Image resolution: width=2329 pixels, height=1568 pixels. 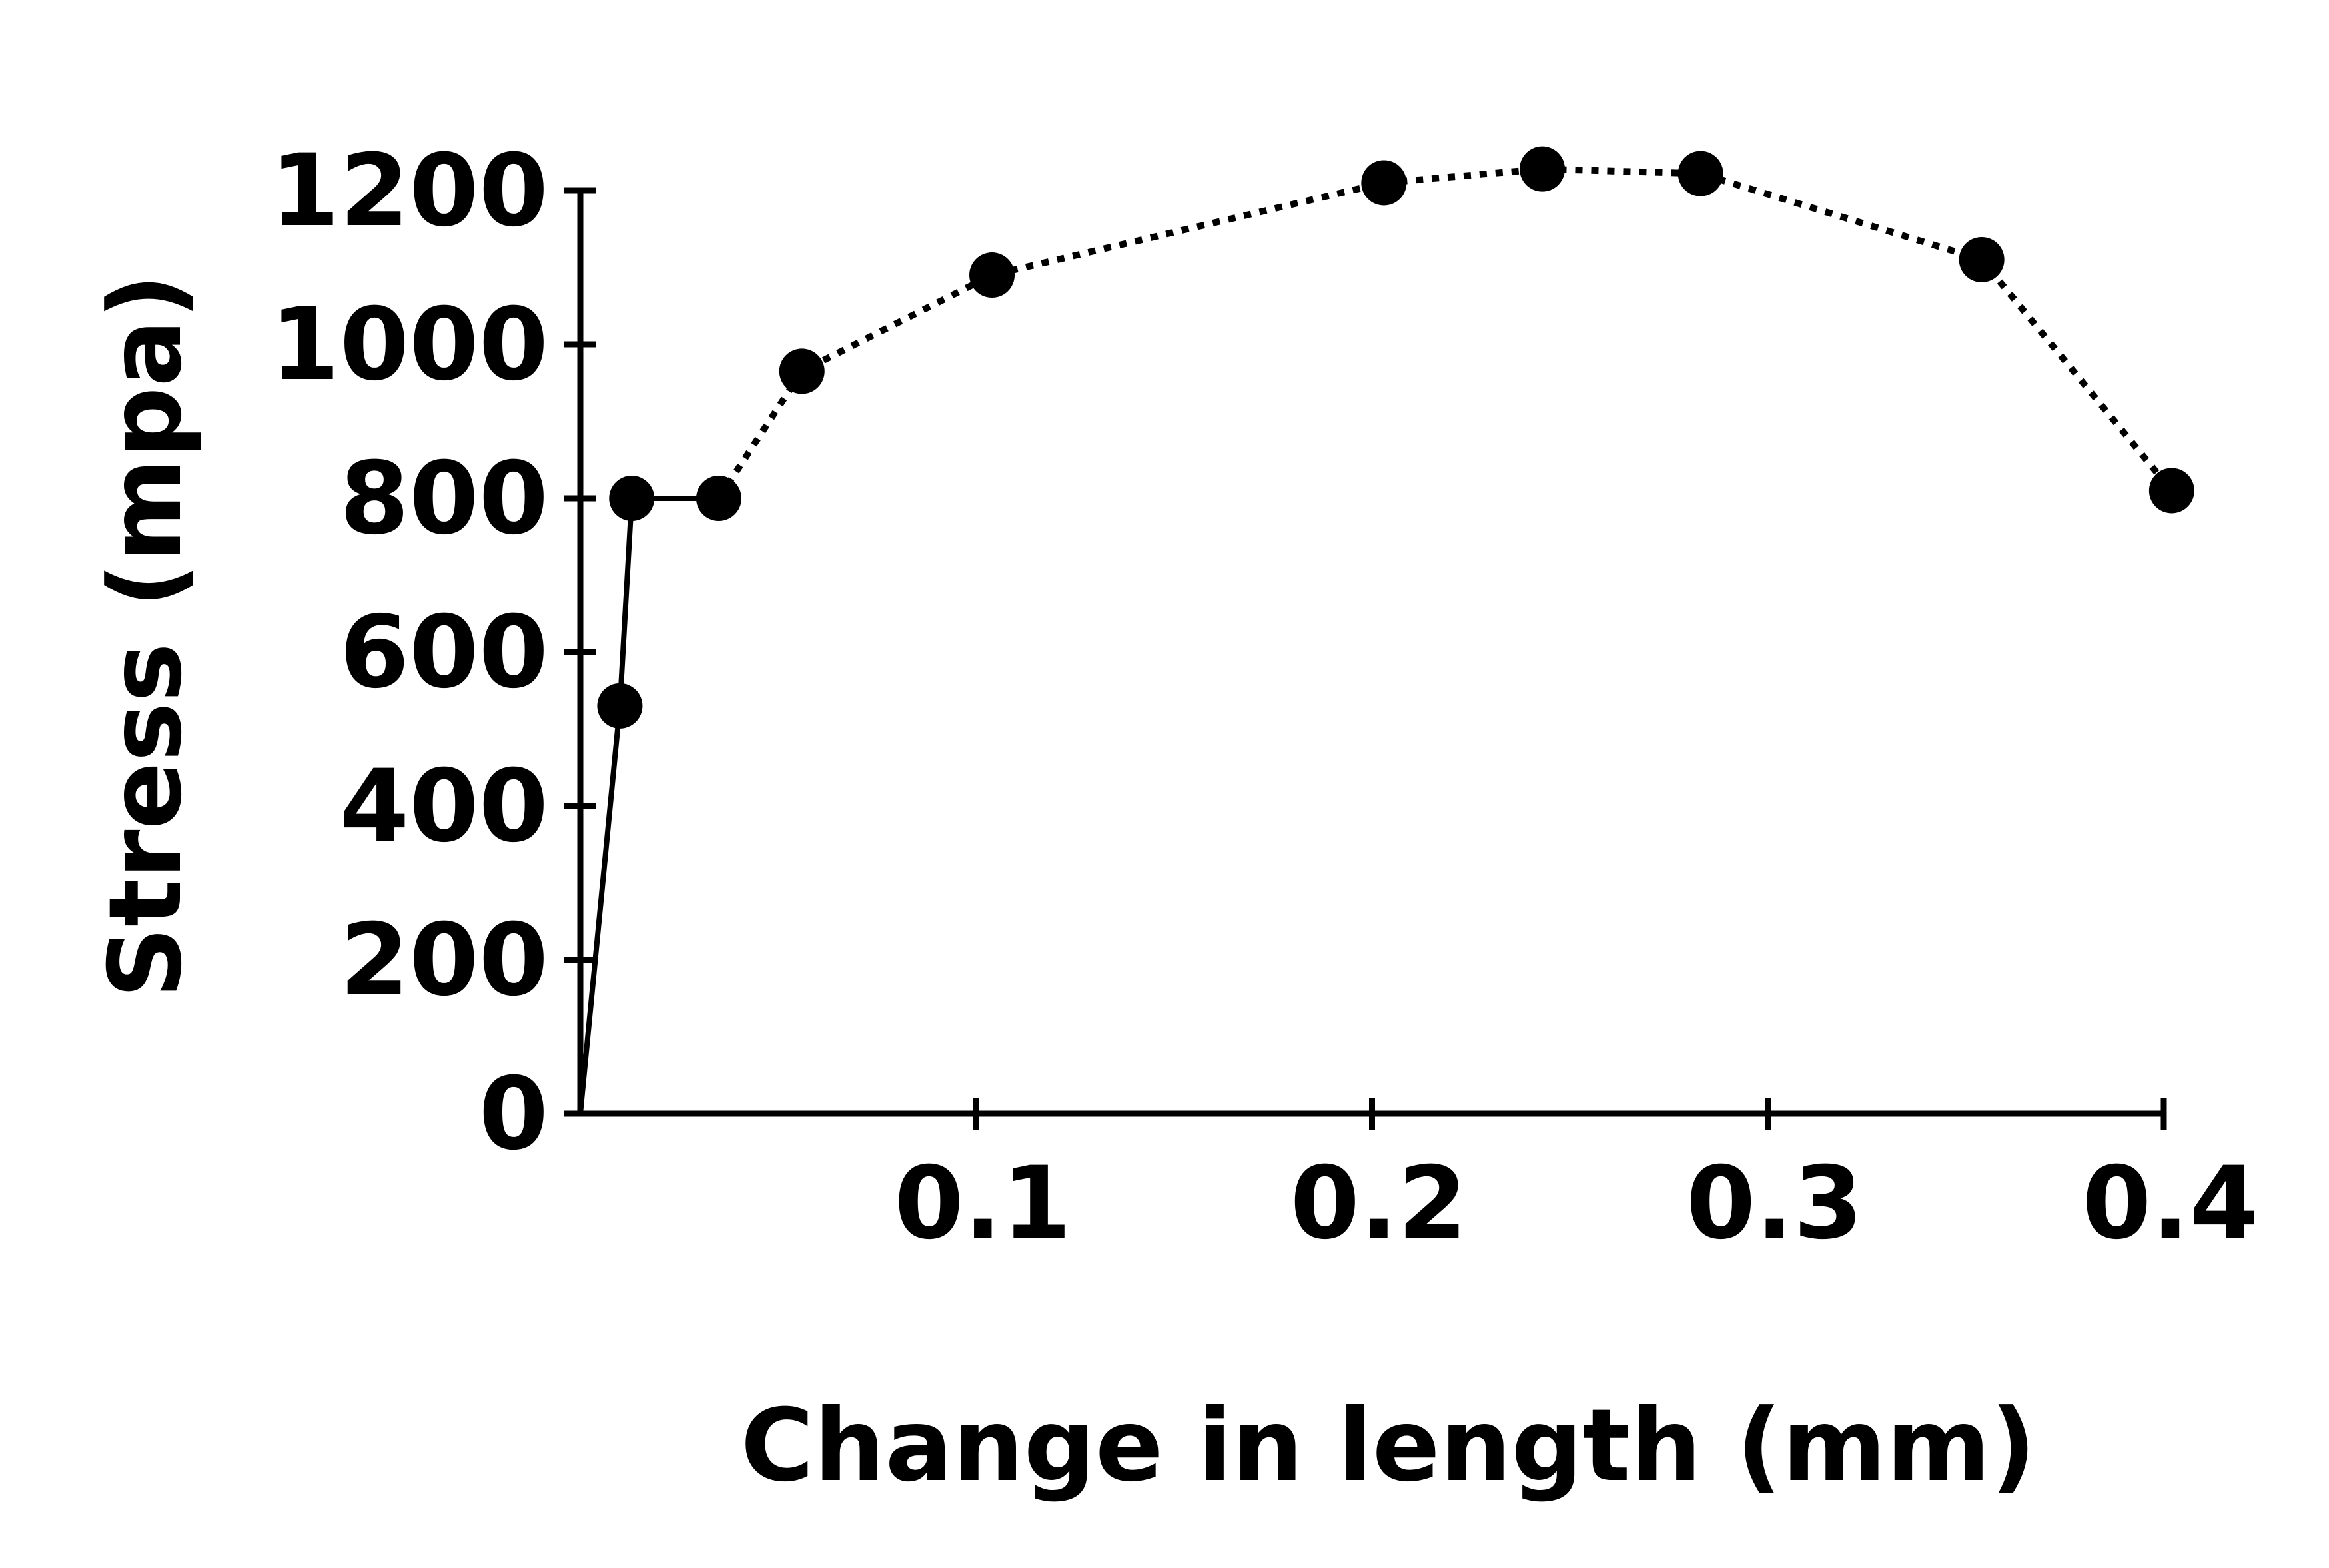 I want to click on x-tick-label: 0.4, so click(x=2170, y=1204).